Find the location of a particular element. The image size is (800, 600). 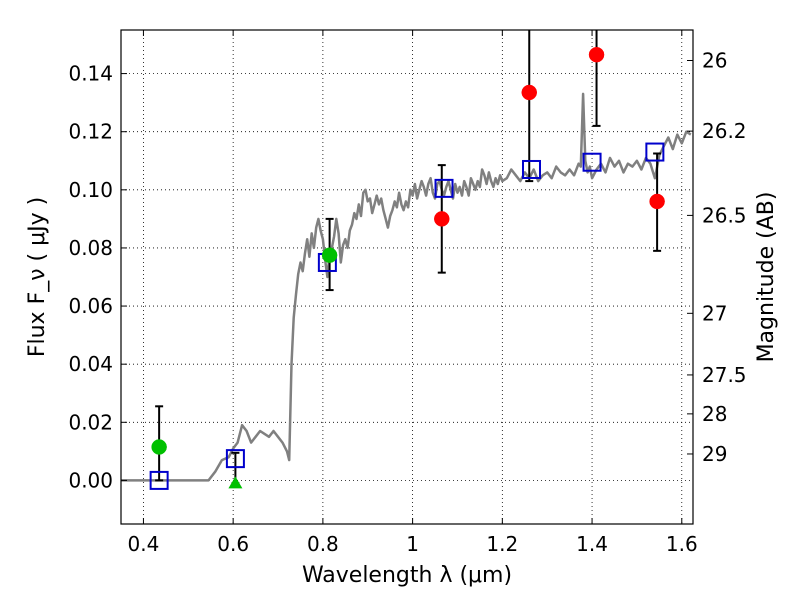

y-axis-label: Flux F_ν ( μJy ) is located at coordinates (37, 277).